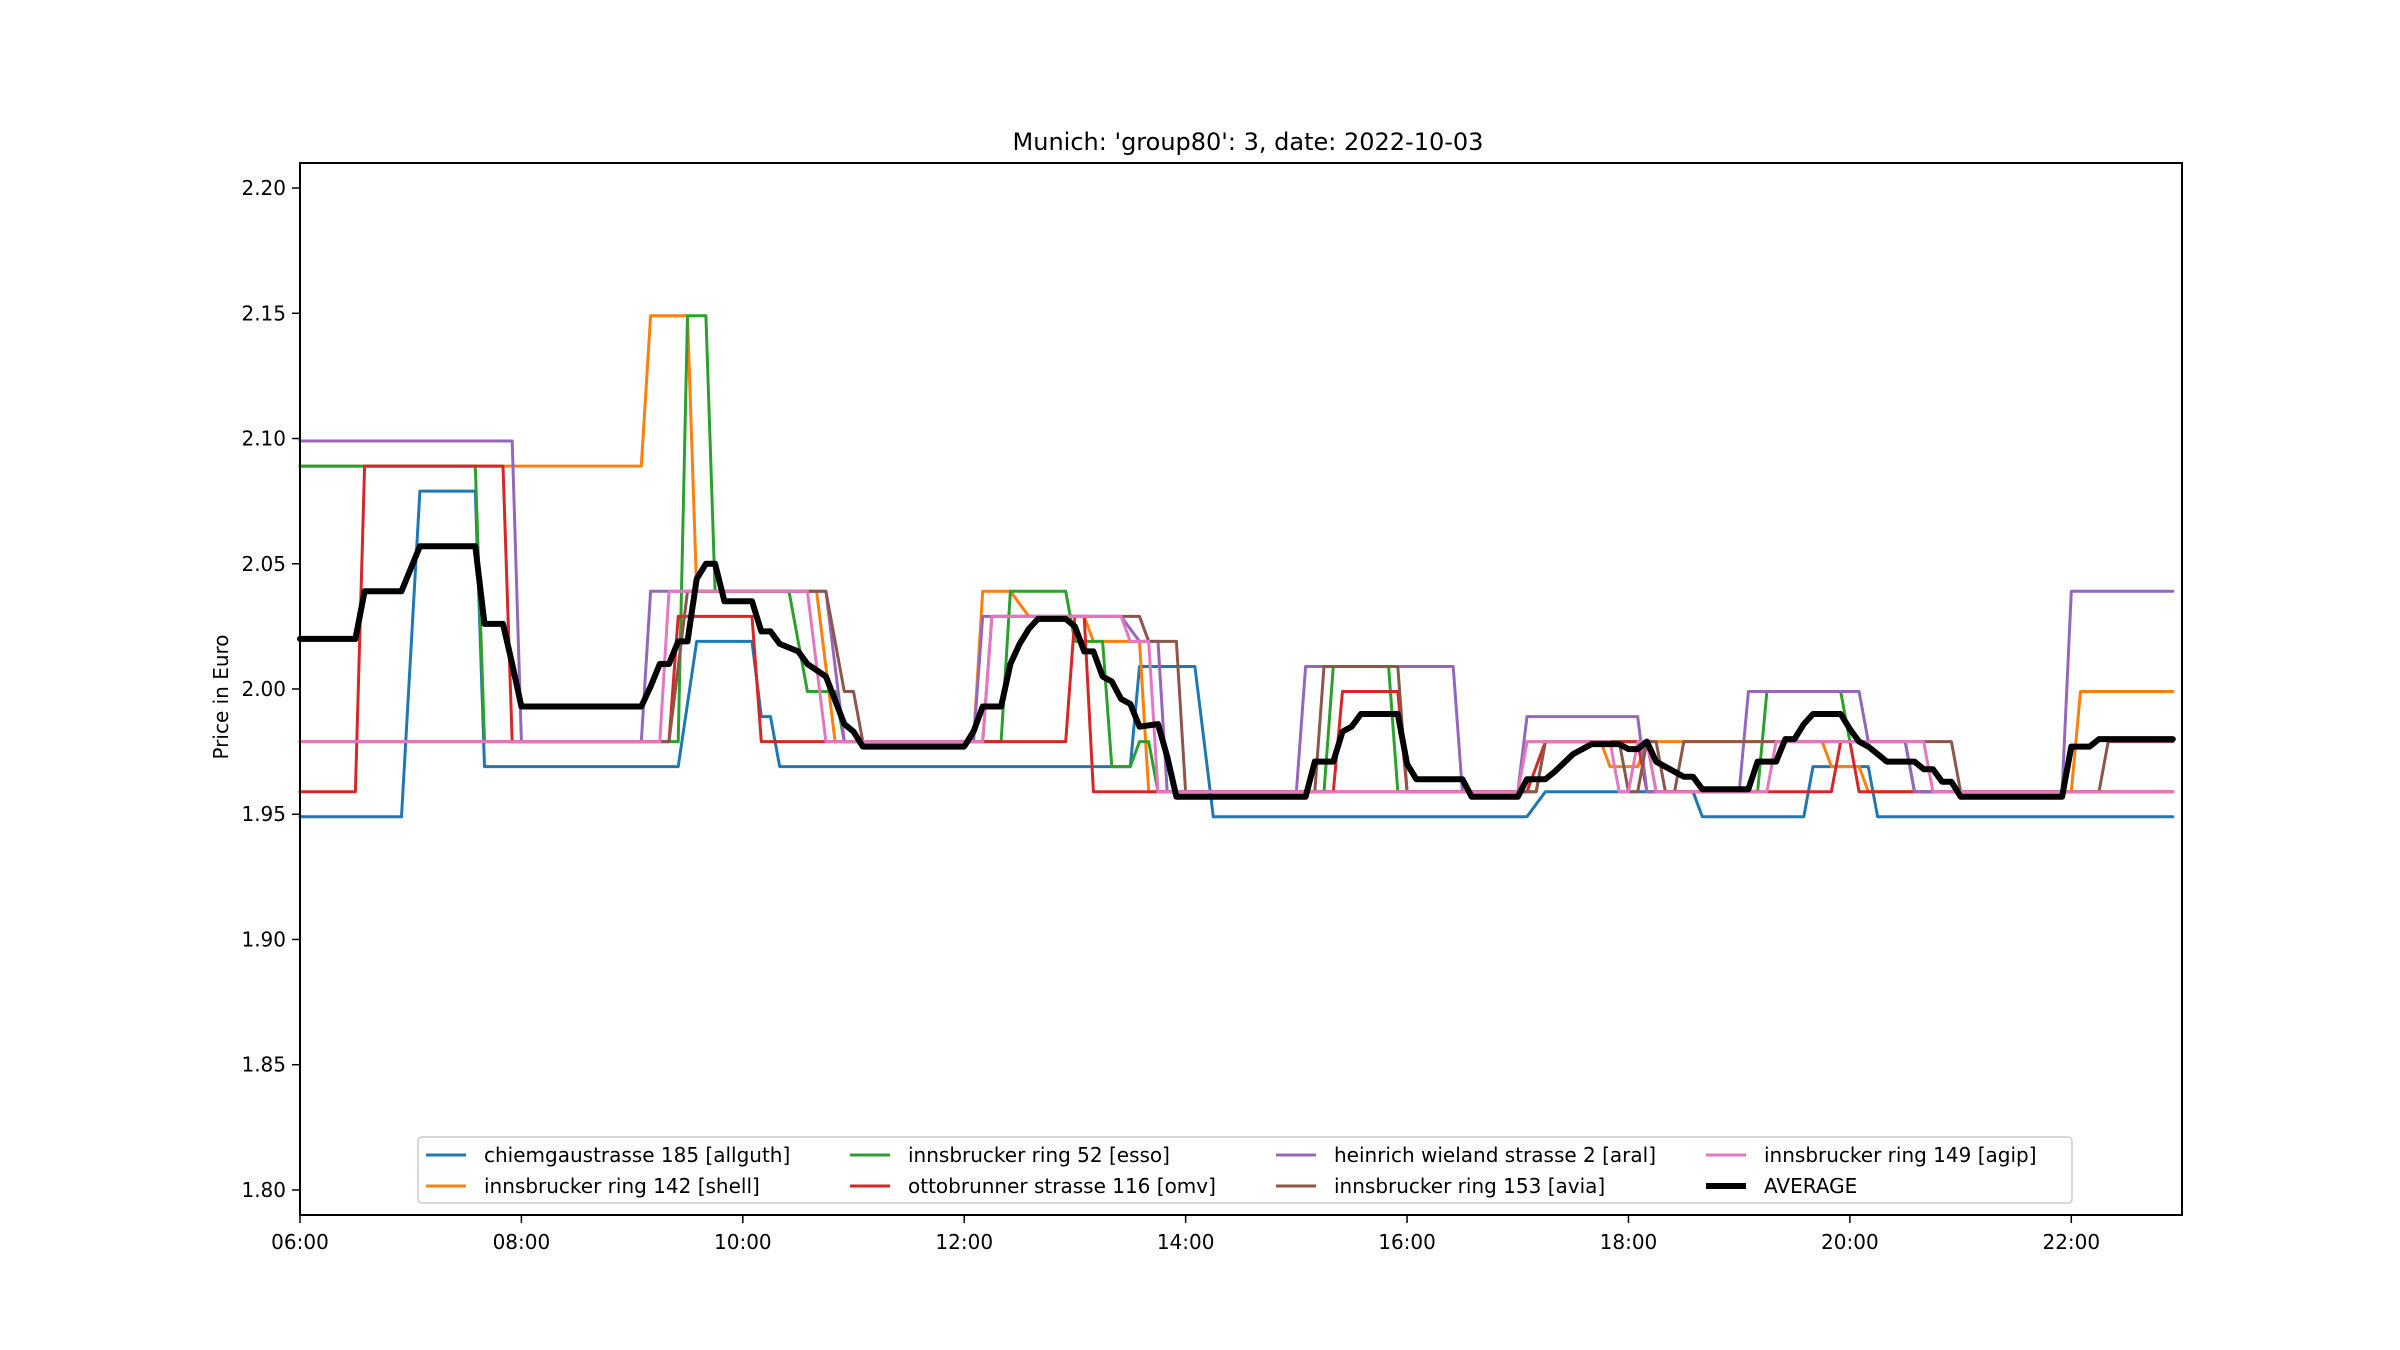  What do you see at coordinates (1850, 1242) in the screenshot?
I see `x-tick-label: 20:00` at bounding box center [1850, 1242].